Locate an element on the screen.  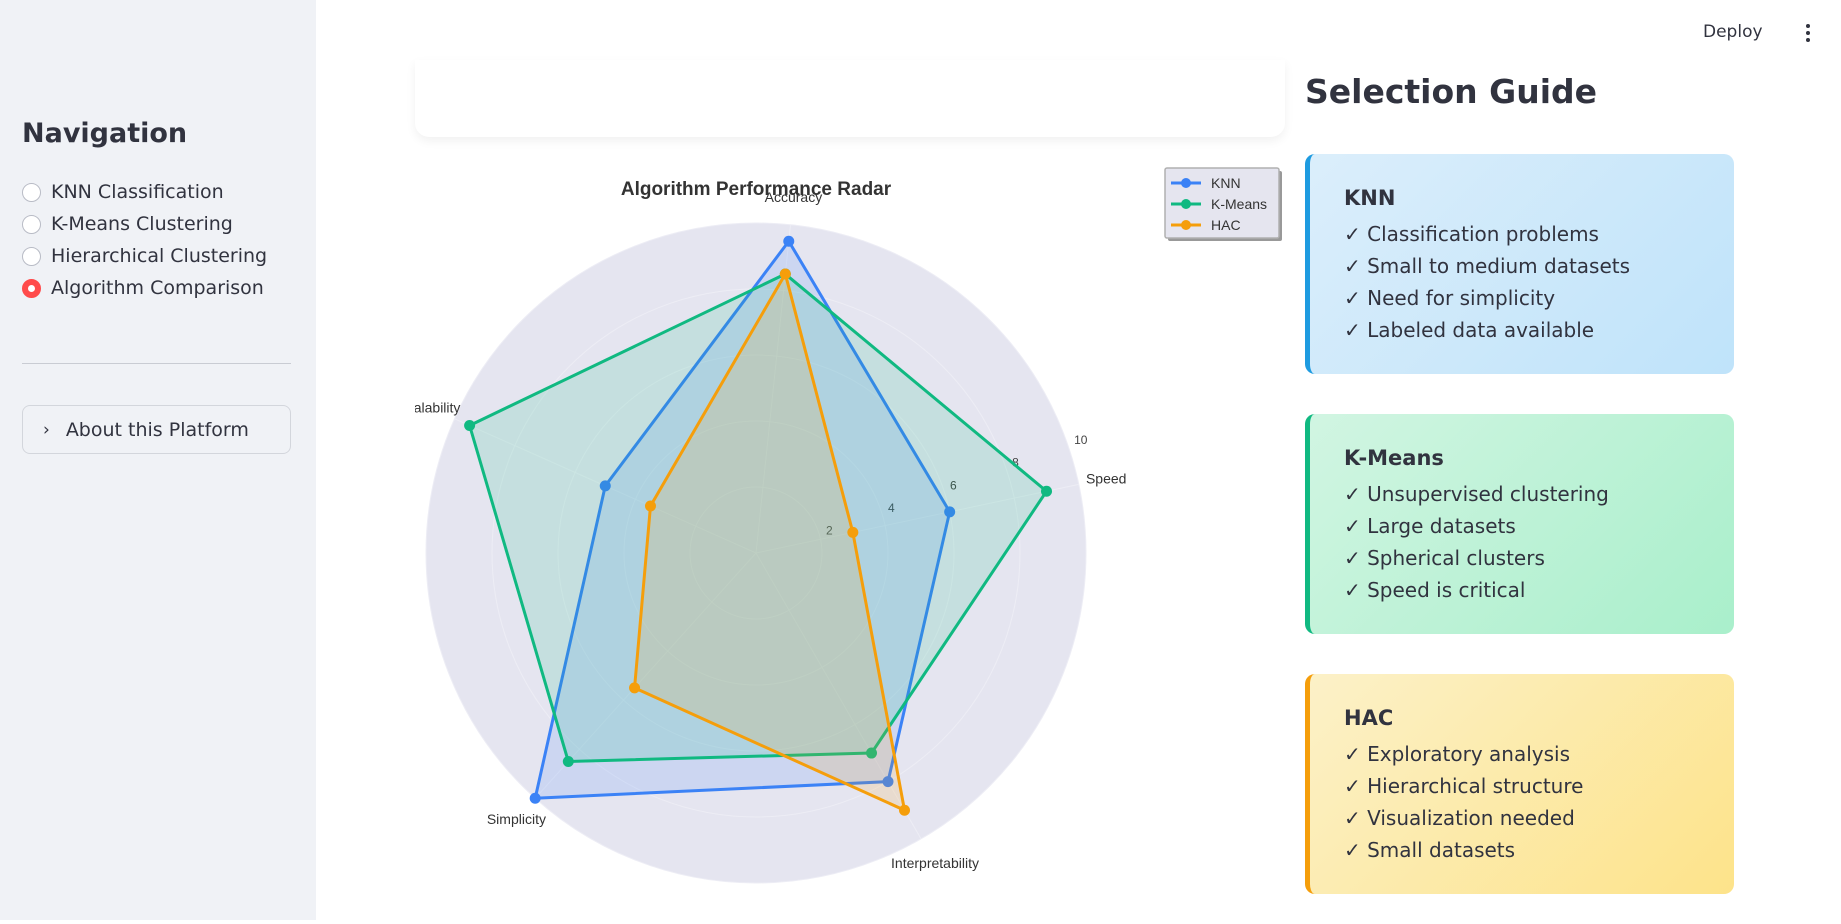
nav-option-label: KNN Classification is located at coordinates (137, 192).